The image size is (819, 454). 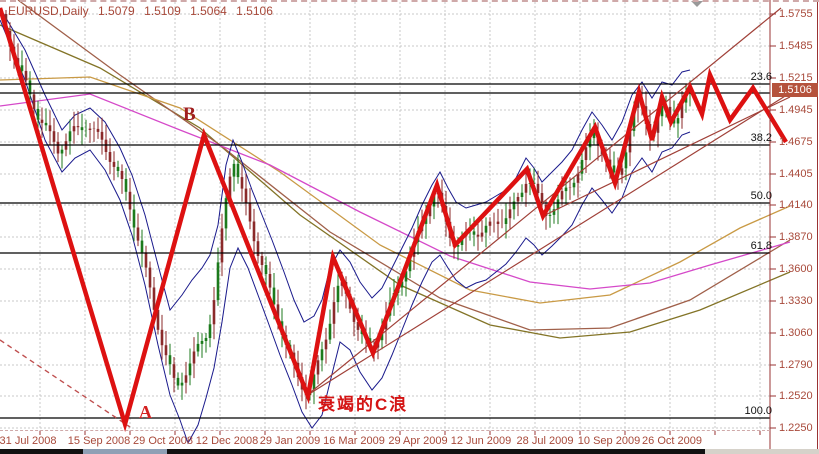 What do you see at coordinates (796, 396) in the screenshot?
I see `price-tick-label: 1.2520` at bounding box center [796, 396].